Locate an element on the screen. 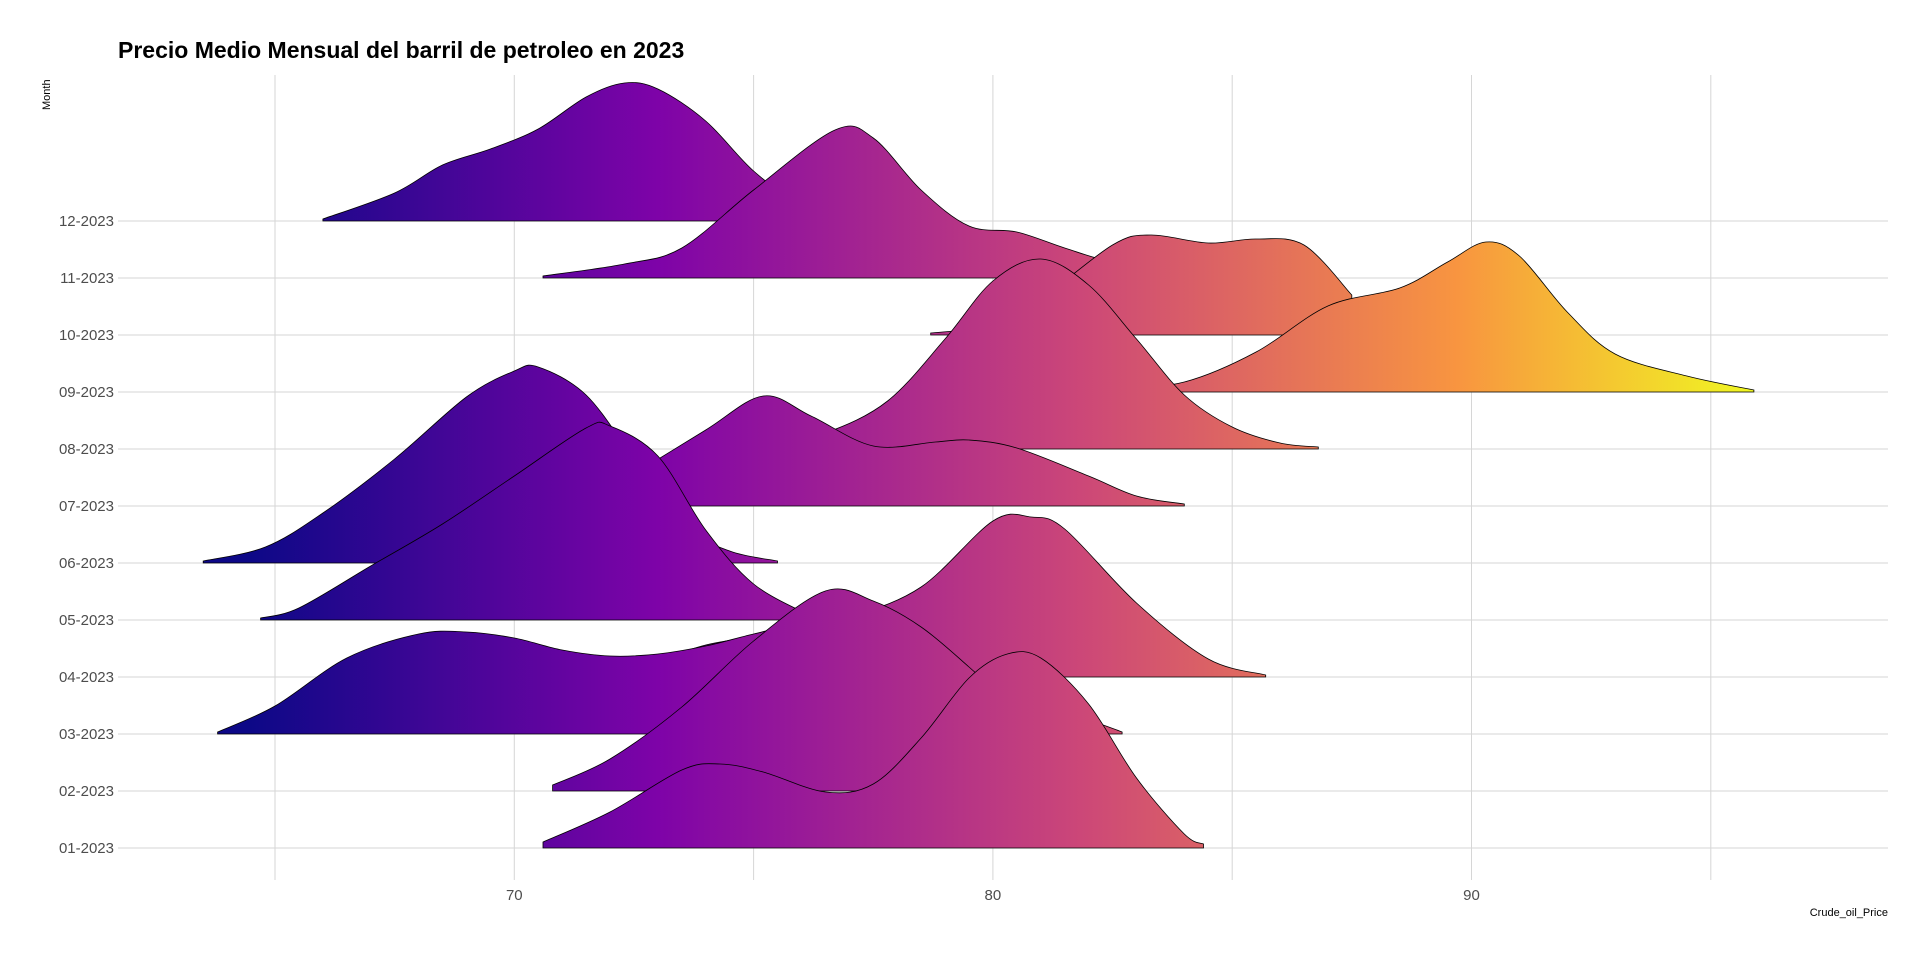 Image resolution: width=1920 pixels, height=954 pixels. y-tick-label: 09-2023 is located at coordinates (86, 392).